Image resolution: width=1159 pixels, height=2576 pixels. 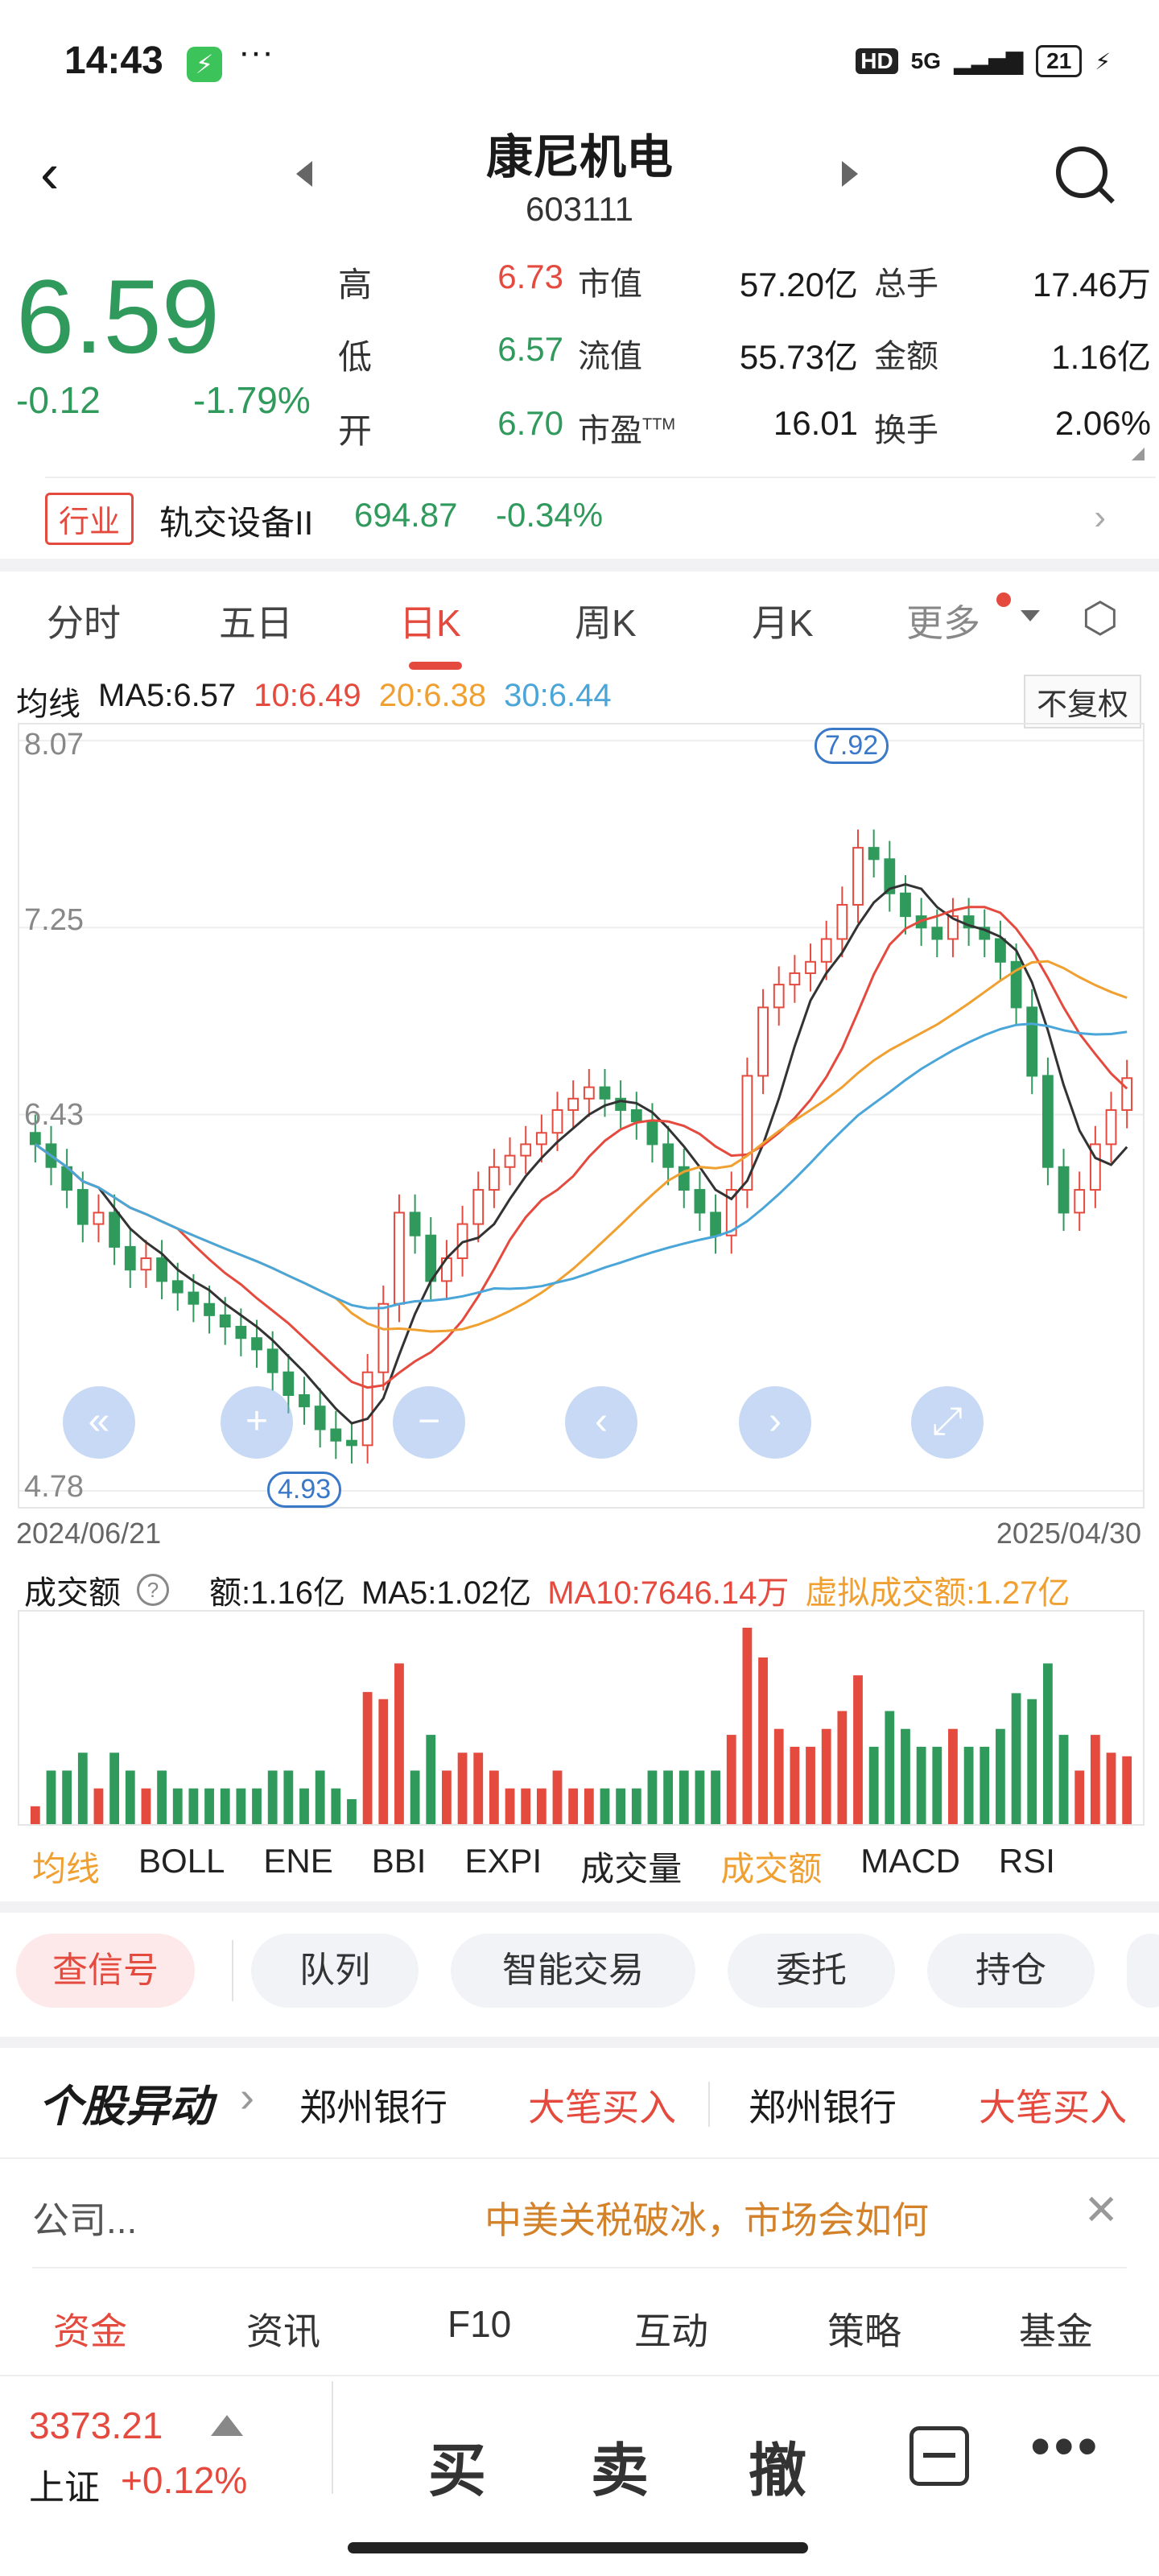 I want to click on position-button: 持仓, so click(x=1011, y=1971).